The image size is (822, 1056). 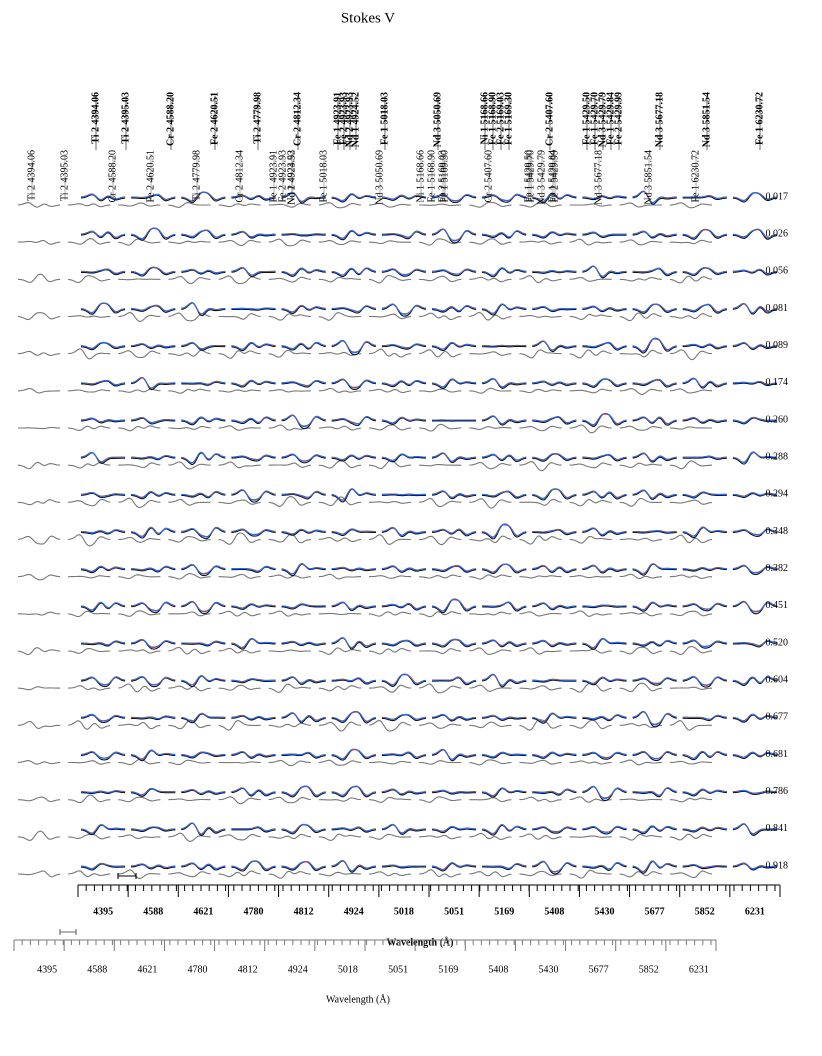 I want to click on phase-label: 0.382, so click(x=777, y=568).